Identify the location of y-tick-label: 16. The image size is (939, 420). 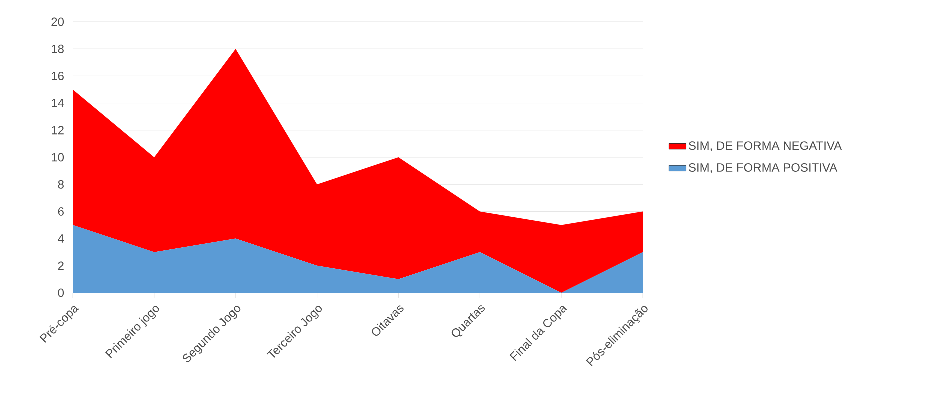
(58, 76).